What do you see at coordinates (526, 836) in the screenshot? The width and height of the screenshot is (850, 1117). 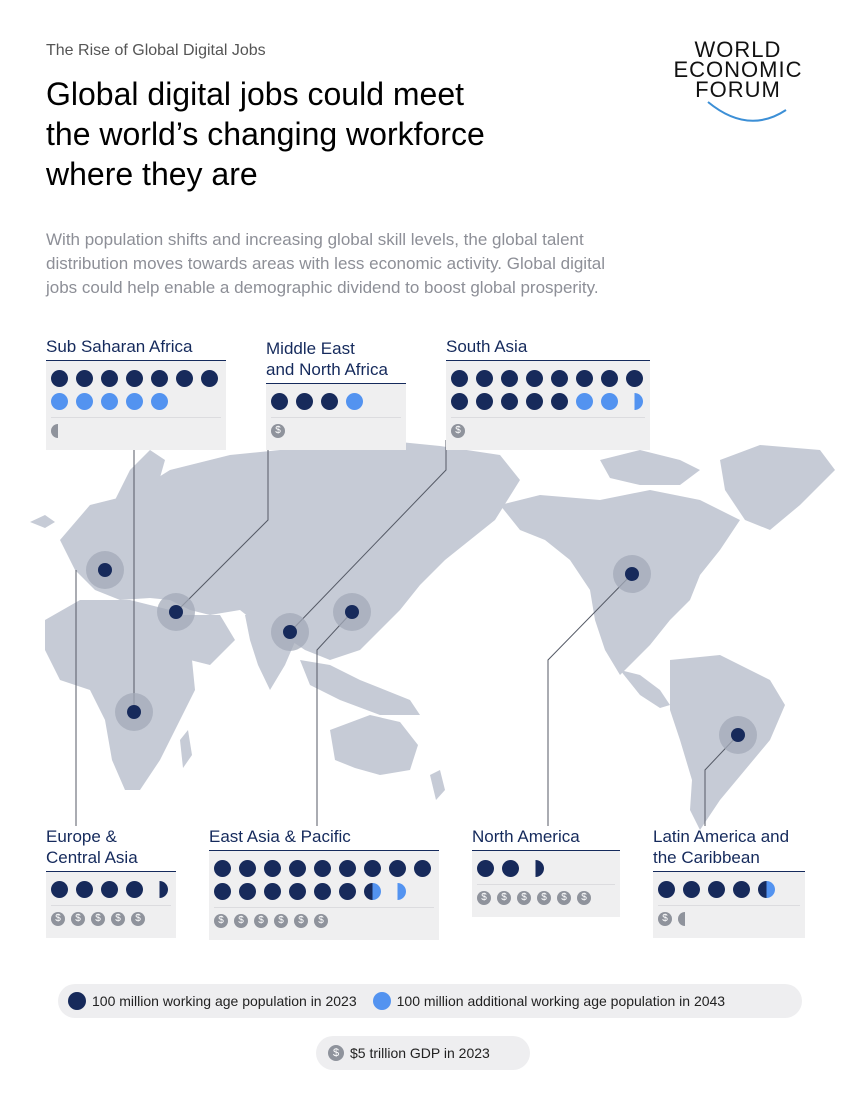 I see `region-title-line: North America` at bounding box center [526, 836].